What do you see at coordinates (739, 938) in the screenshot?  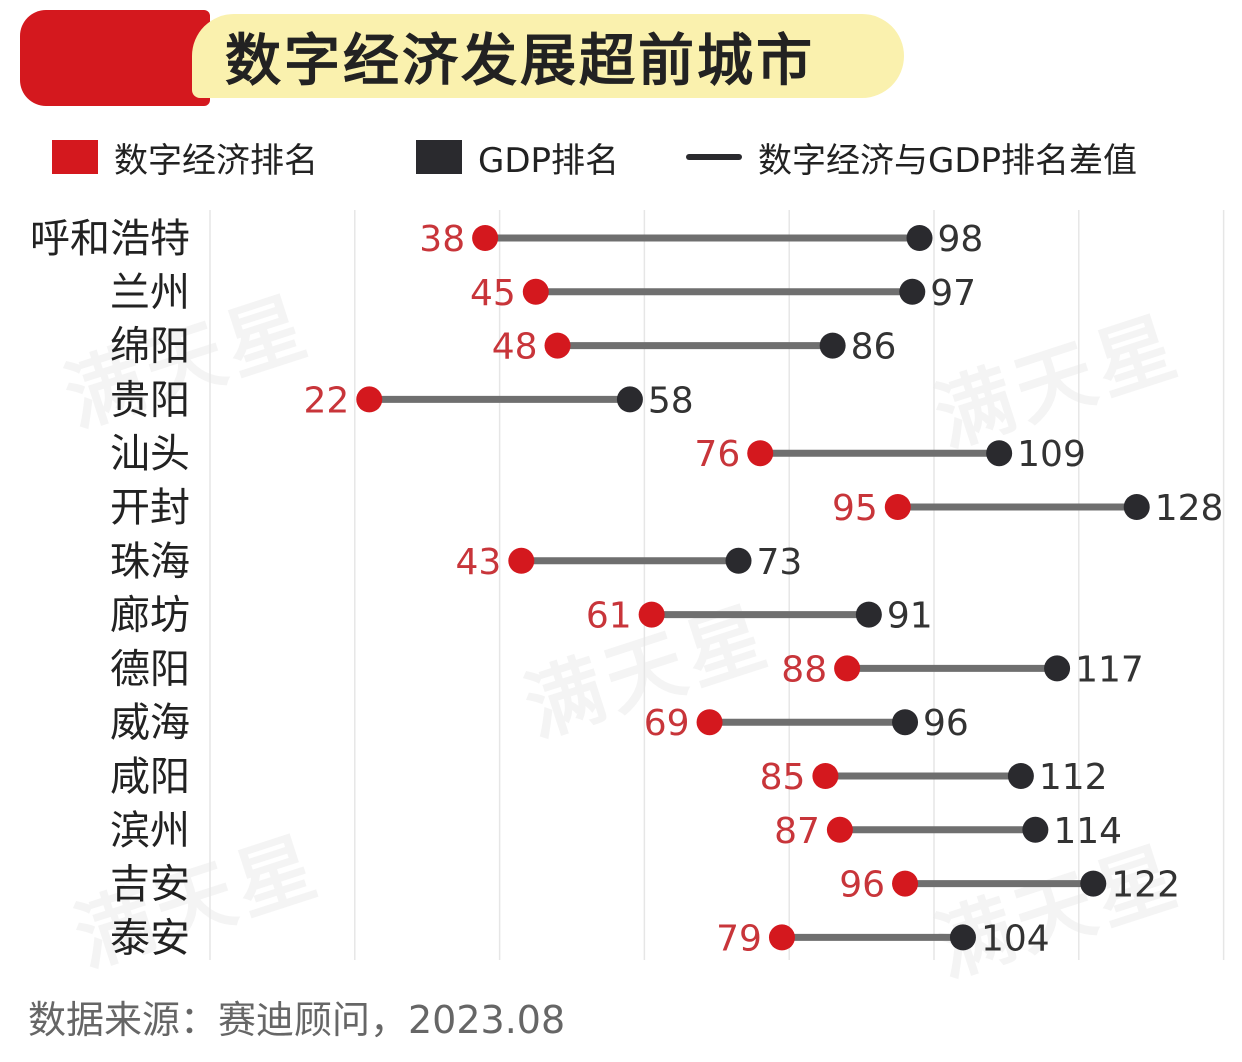 I see `digital-rank-label: 79` at bounding box center [739, 938].